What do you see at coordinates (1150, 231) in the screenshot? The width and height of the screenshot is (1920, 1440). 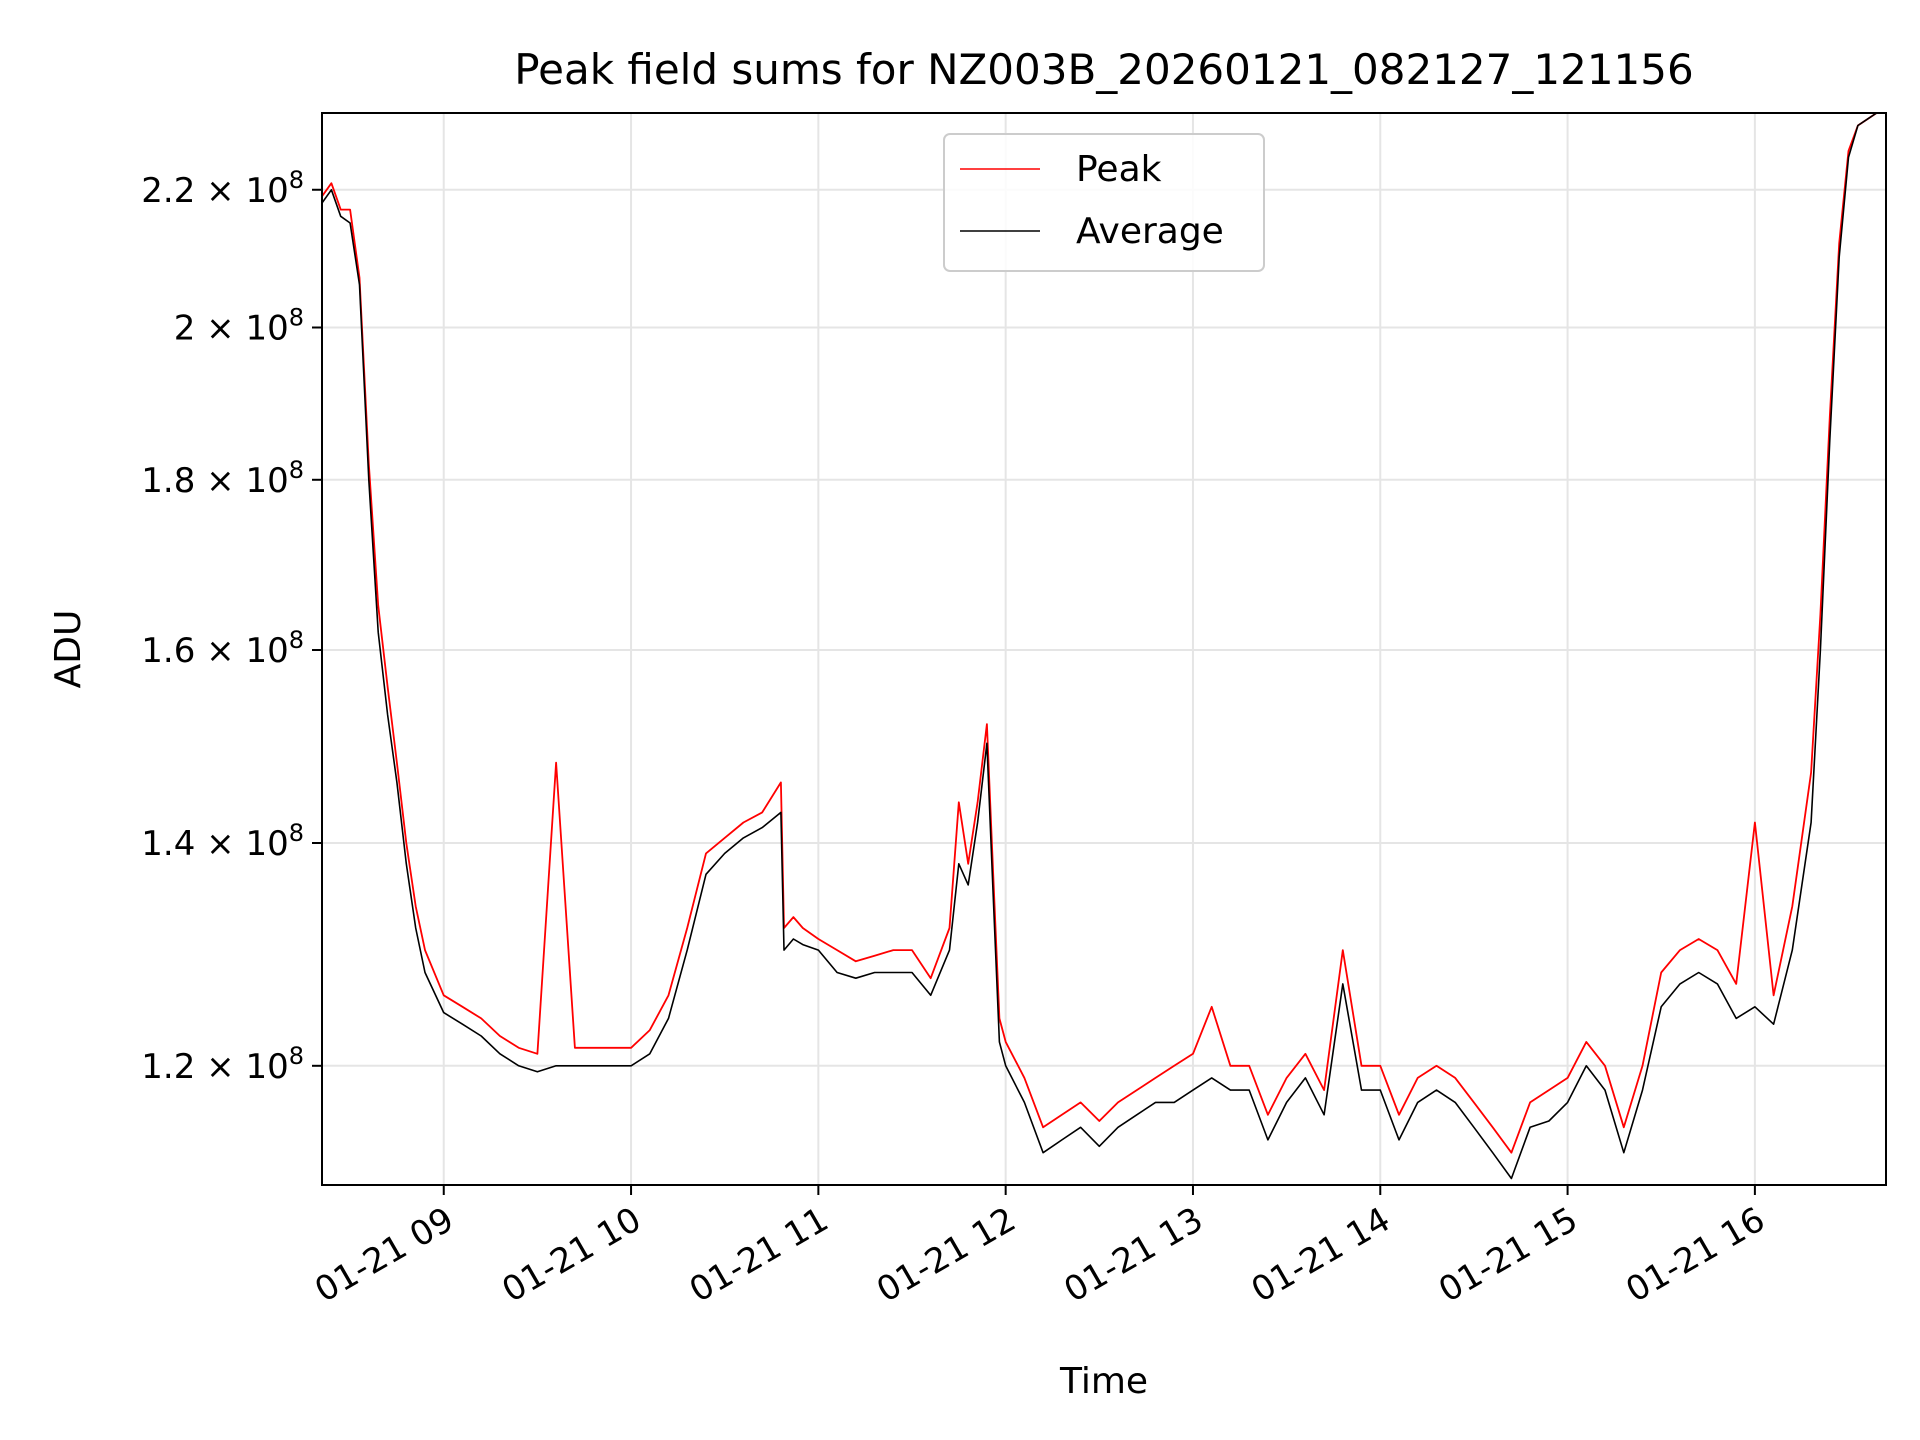 I see `legend-label-average: Average` at bounding box center [1150, 231].